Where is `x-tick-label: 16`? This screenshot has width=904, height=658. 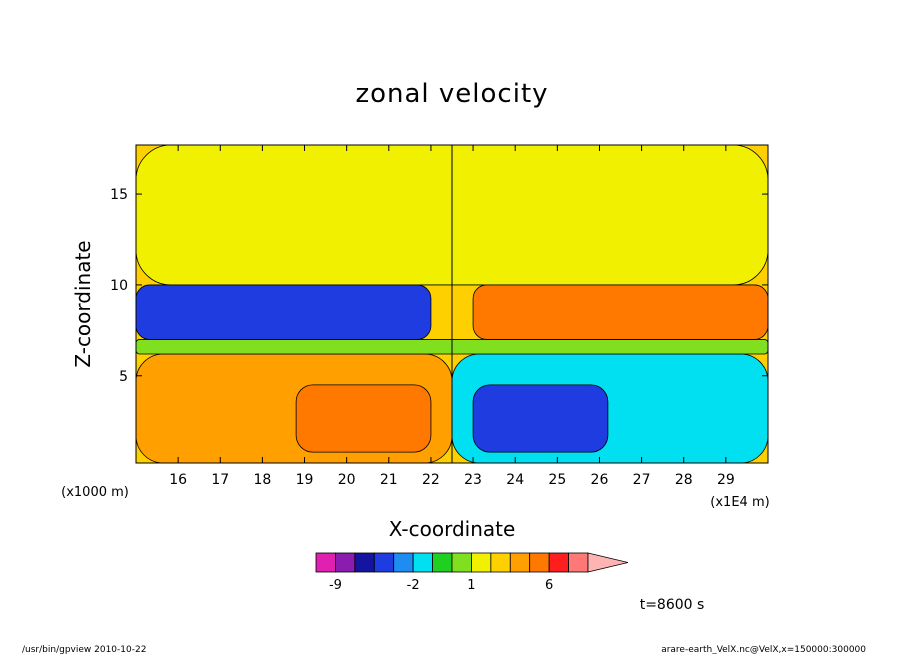 x-tick-label: 16 is located at coordinates (178, 480).